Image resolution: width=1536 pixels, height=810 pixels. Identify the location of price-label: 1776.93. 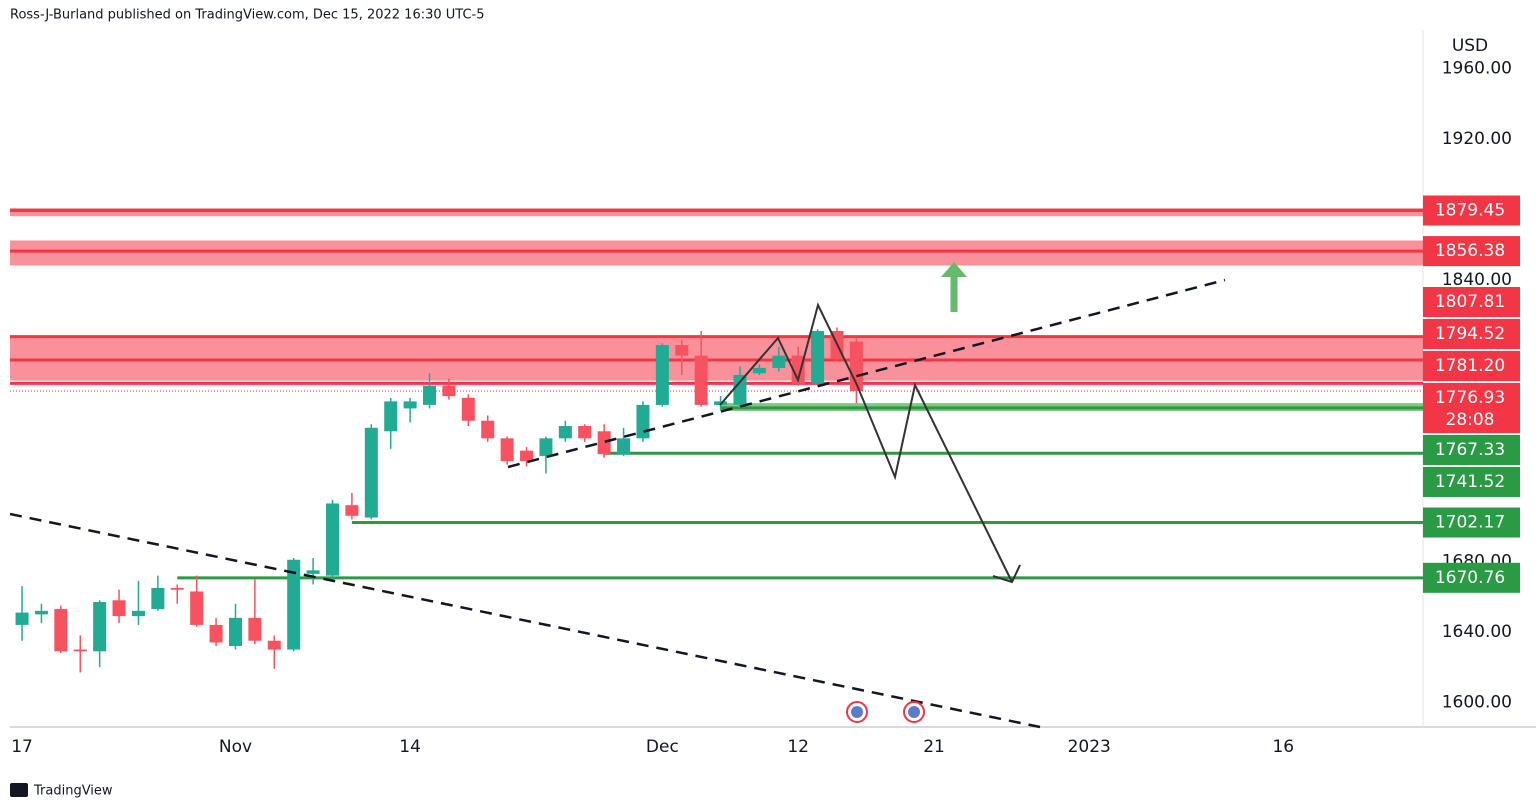
(1470, 398).